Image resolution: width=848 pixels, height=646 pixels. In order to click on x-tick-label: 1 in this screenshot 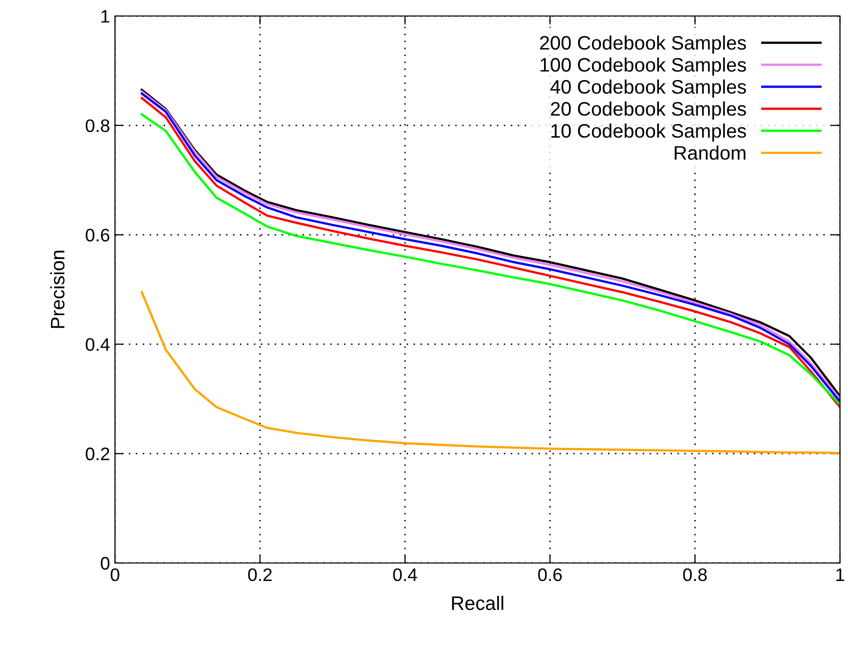, I will do `click(840, 574)`.